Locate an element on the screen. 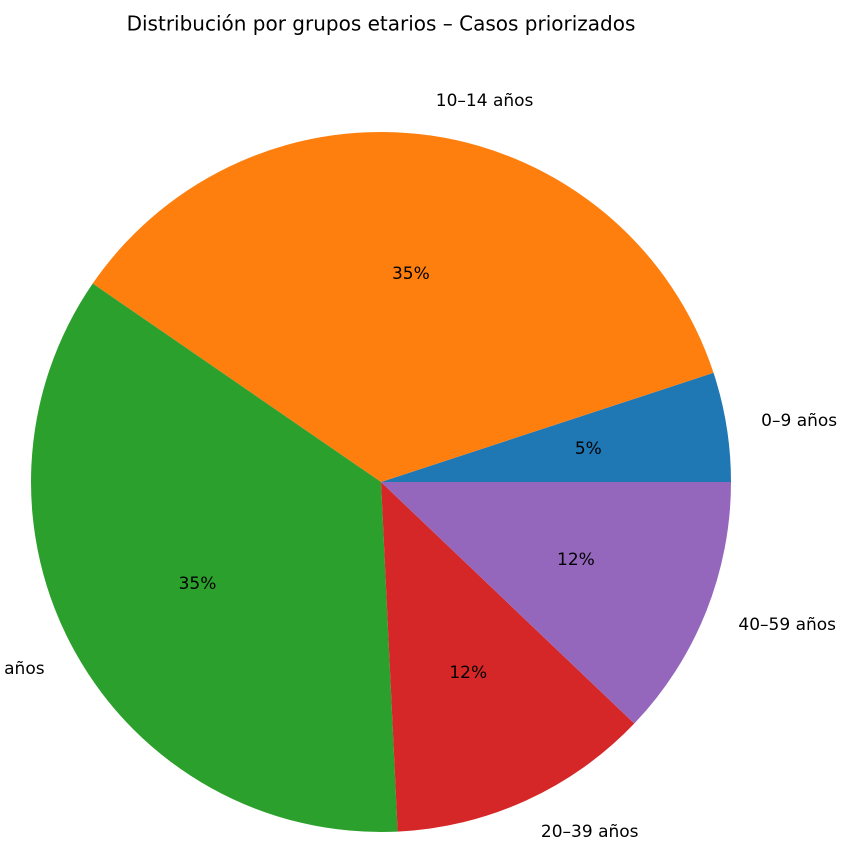 The image size is (860, 860). slice-label: 40–59 años is located at coordinates (787, 625).